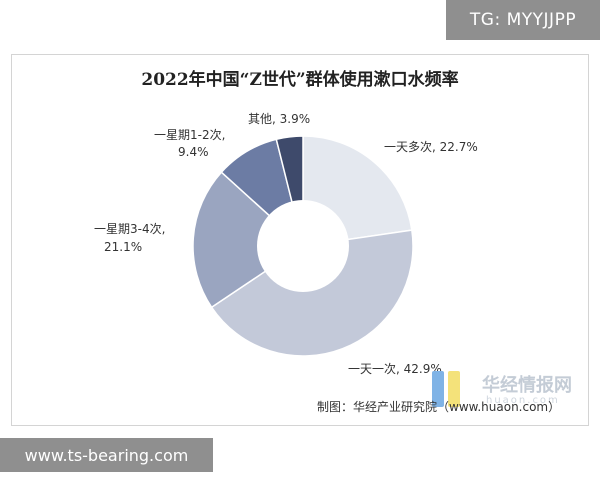 The width and height of the screenshot is (600, 480). Describe the element at coordinates (123, 247) in the screenshot. I see `slice-label-3-line-2: 21.1%` at that location.